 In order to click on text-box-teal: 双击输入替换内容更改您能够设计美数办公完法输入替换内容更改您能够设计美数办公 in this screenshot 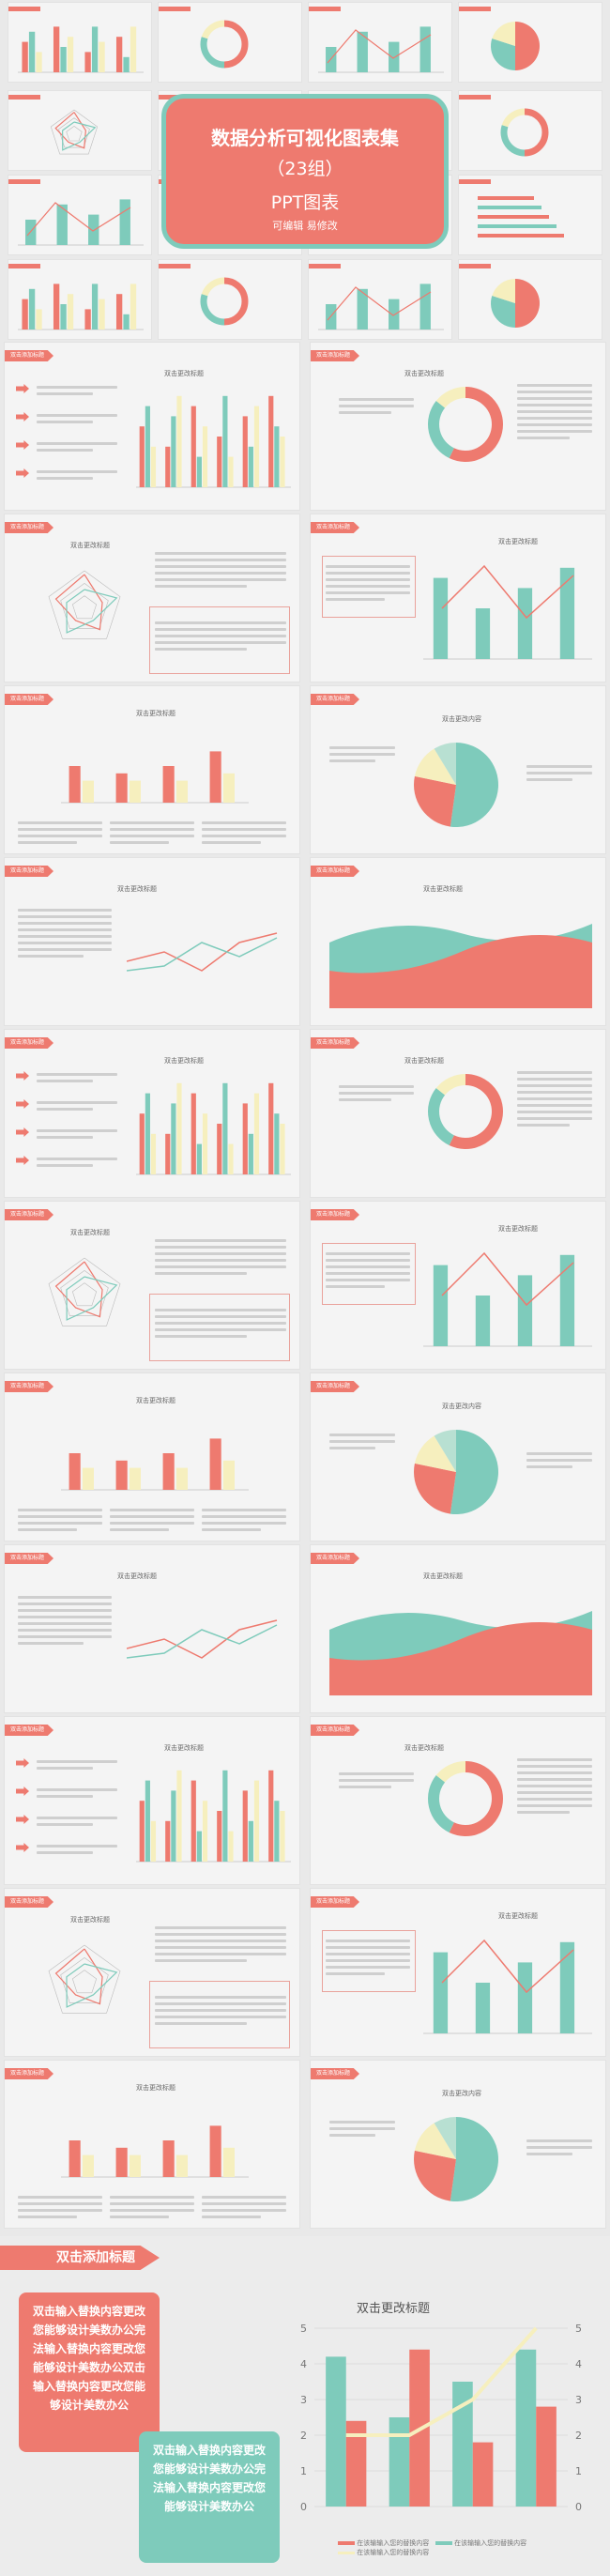, I will do `click(209, 2497)`.